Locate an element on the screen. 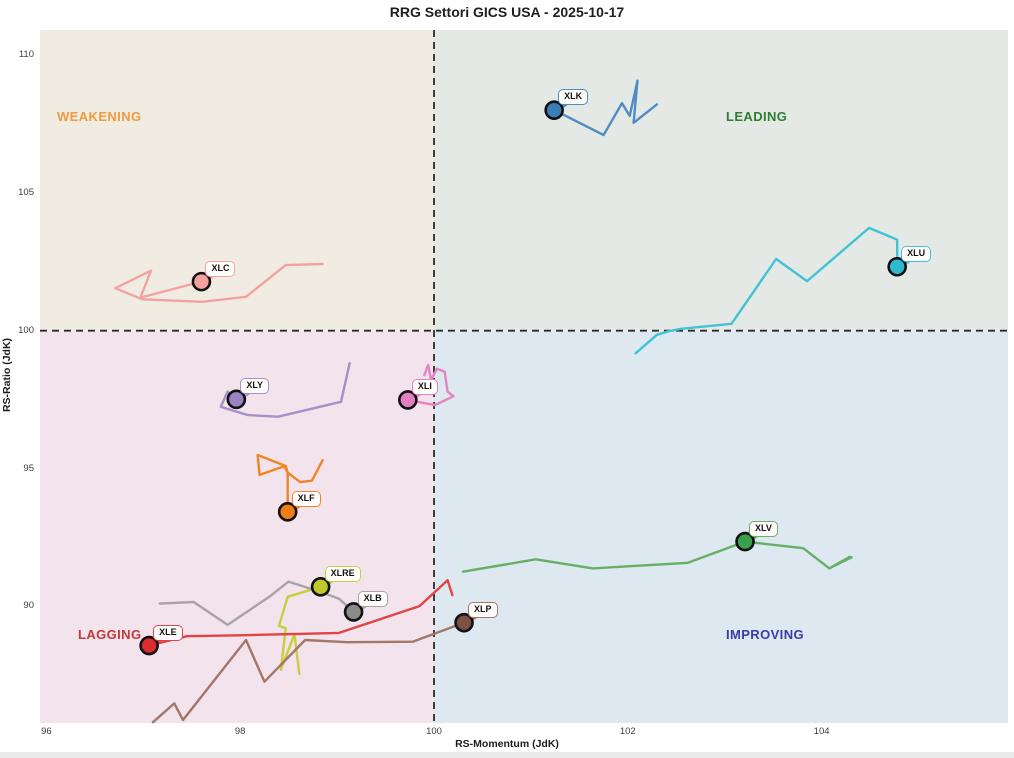 The width and height of the screenshot is (1014, 758). sector-label-XLP: XLP is located at coordinates (483, 609).